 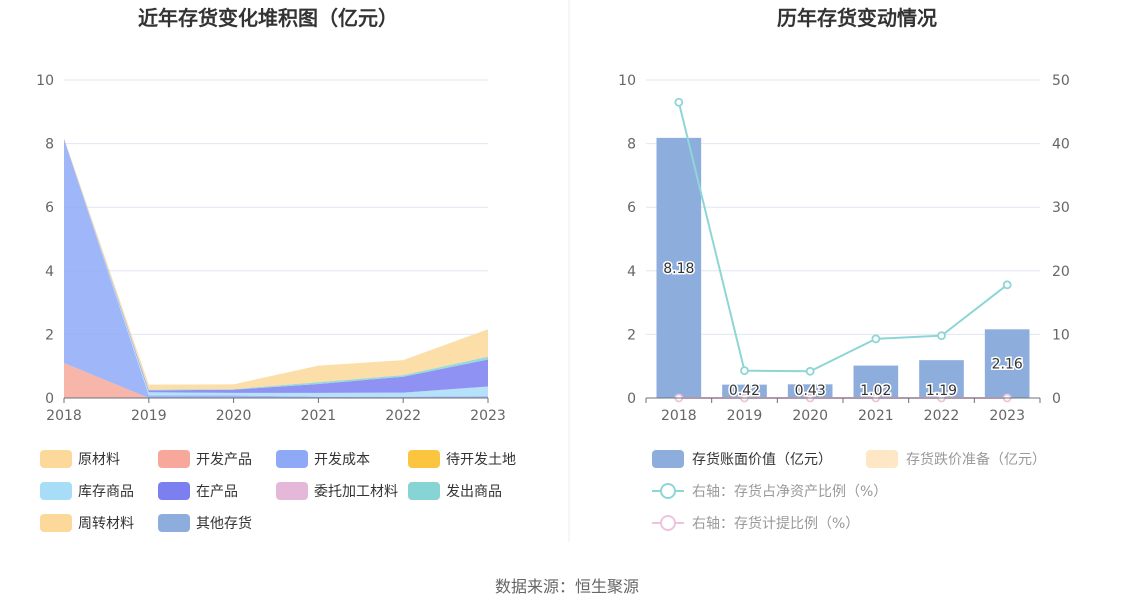 I want to click on lines, so click(x=843, y=250).